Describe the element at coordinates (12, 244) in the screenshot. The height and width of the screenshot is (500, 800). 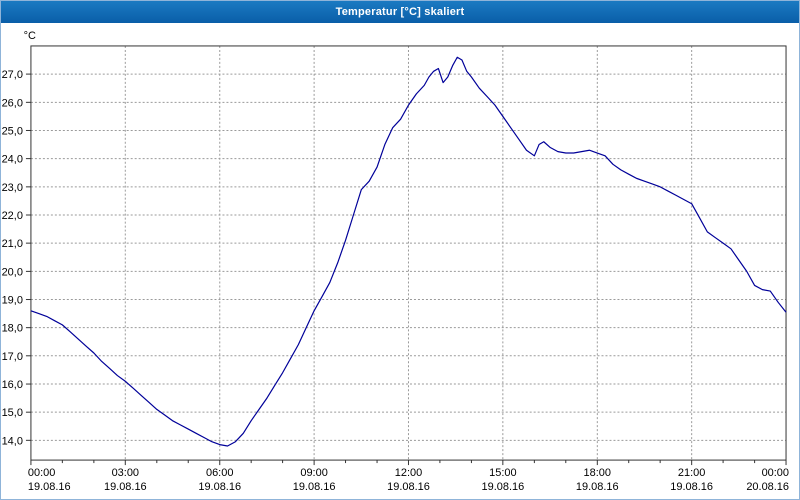
I see `svg-text: 21,0` at that location.